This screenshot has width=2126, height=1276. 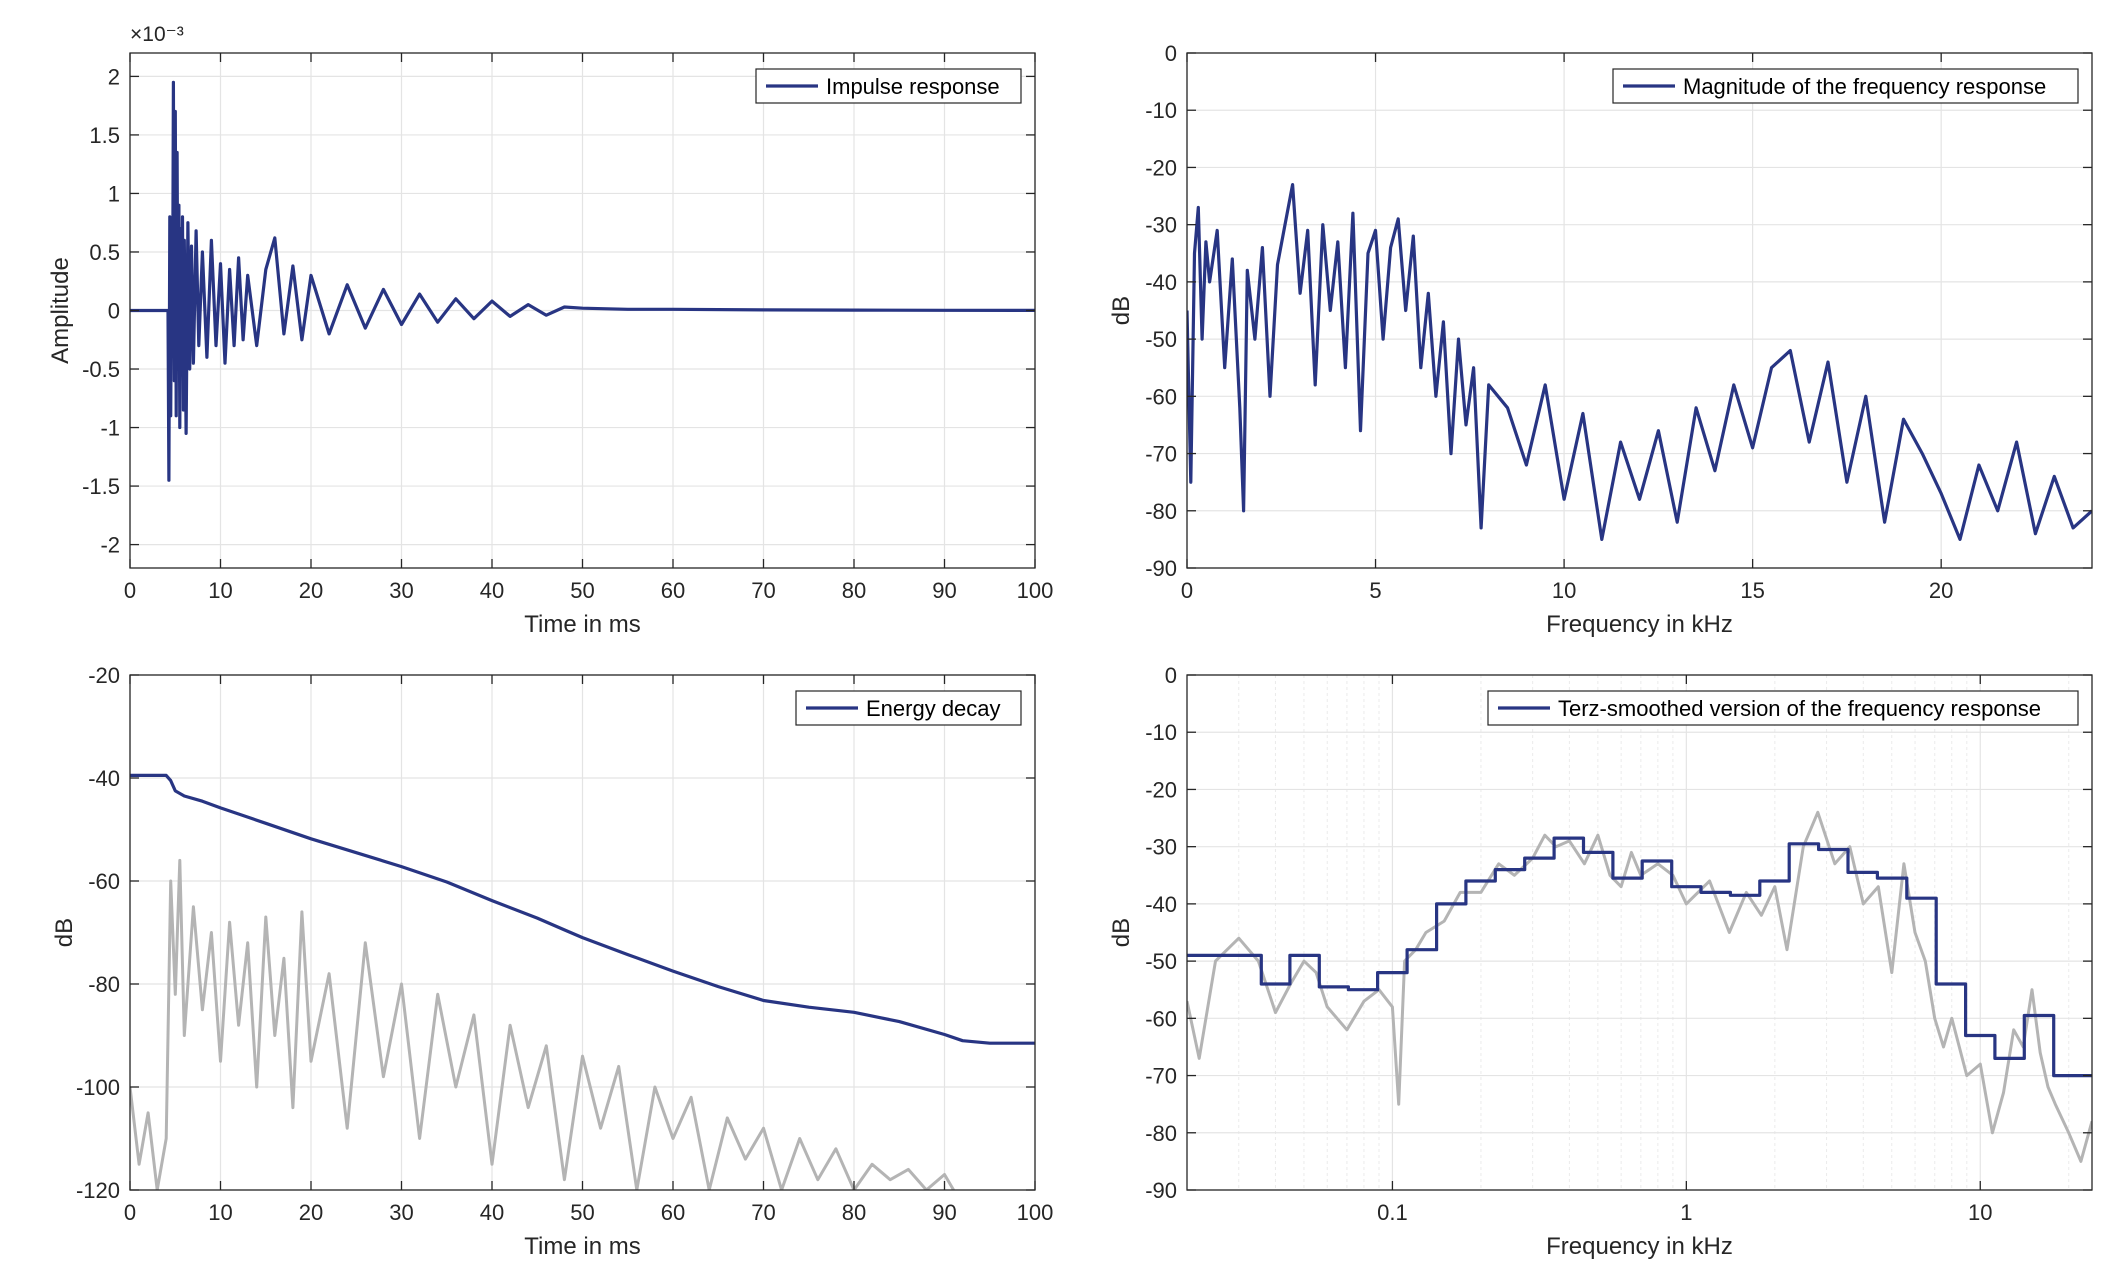 I want to click on y-exponent-label: ×10⁻³, so click(x=157, y=34).